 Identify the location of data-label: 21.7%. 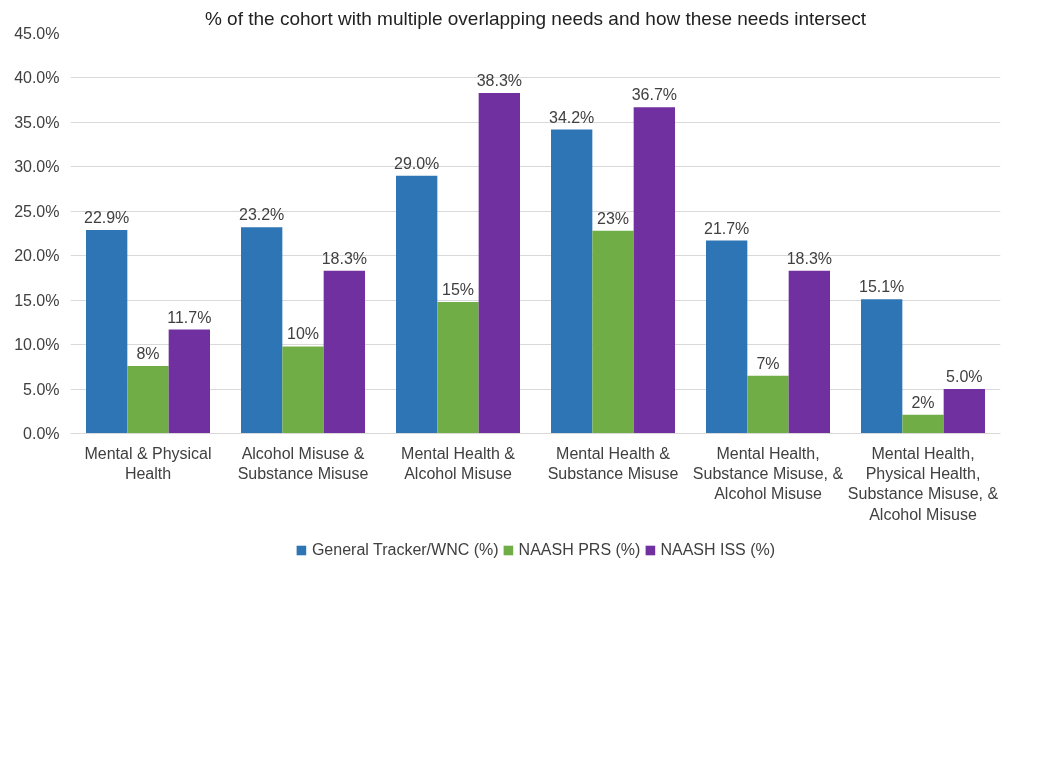
(726, 228).